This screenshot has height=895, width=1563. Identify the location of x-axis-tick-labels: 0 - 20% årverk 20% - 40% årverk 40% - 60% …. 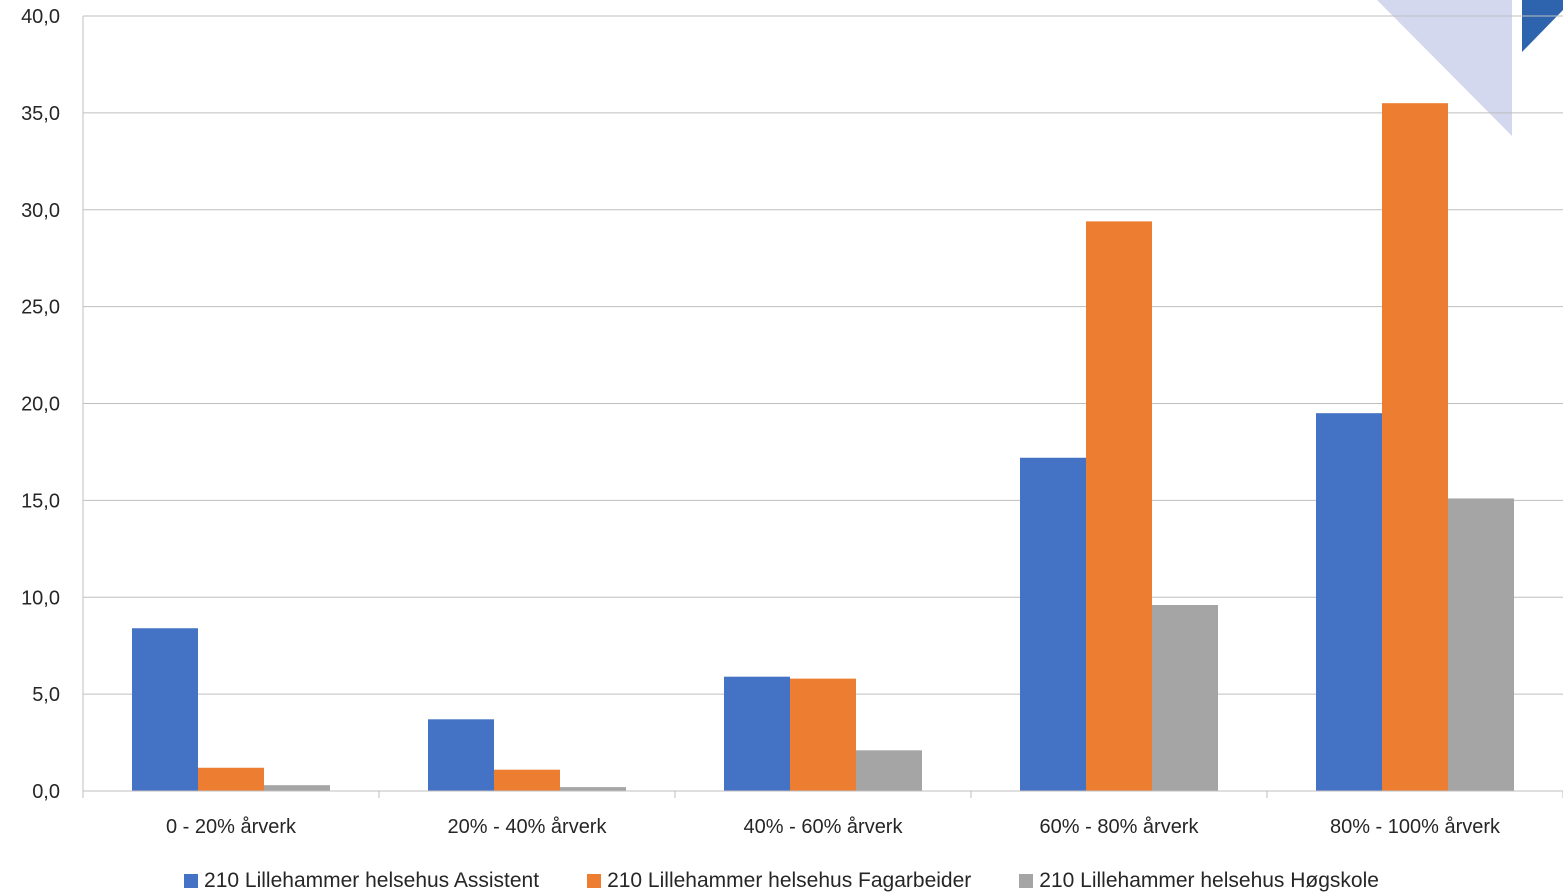
(833, 827).